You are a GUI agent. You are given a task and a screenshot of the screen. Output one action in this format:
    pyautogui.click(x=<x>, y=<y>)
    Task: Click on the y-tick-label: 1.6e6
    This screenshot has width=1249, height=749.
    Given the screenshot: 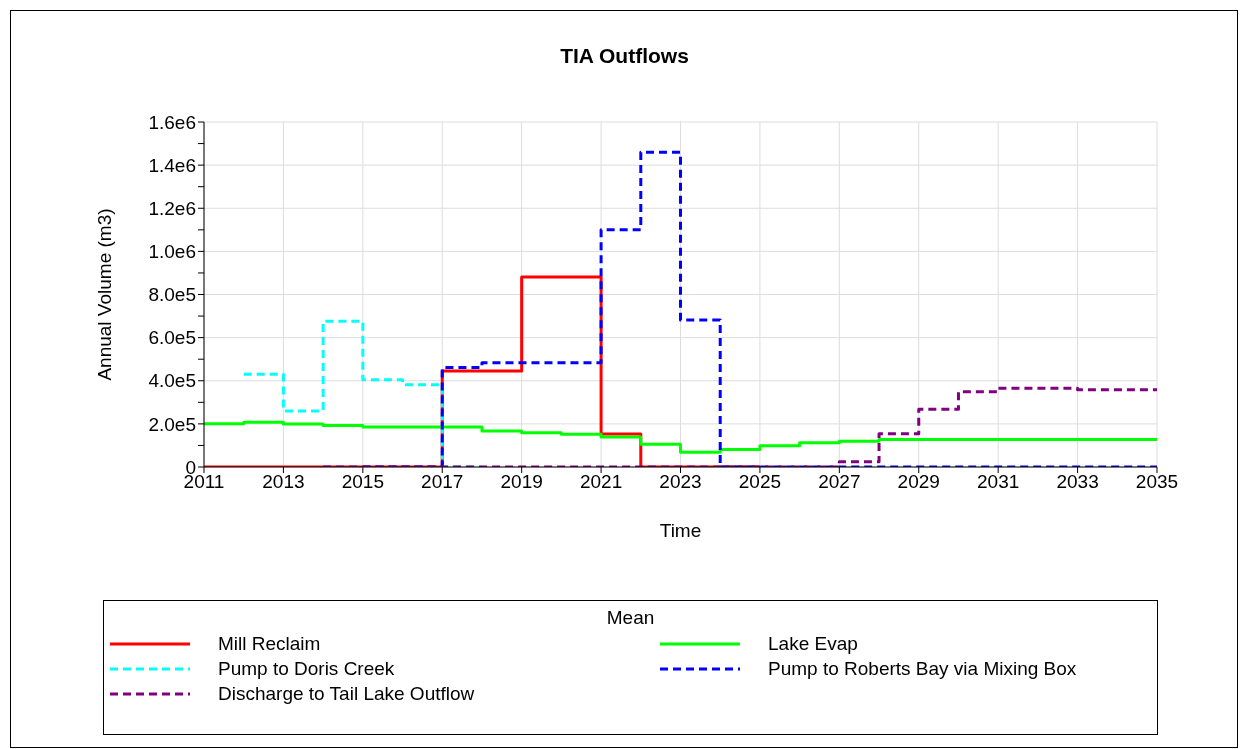 What is the action you would take?
    pyautogui.click(x=172, y=122)
    